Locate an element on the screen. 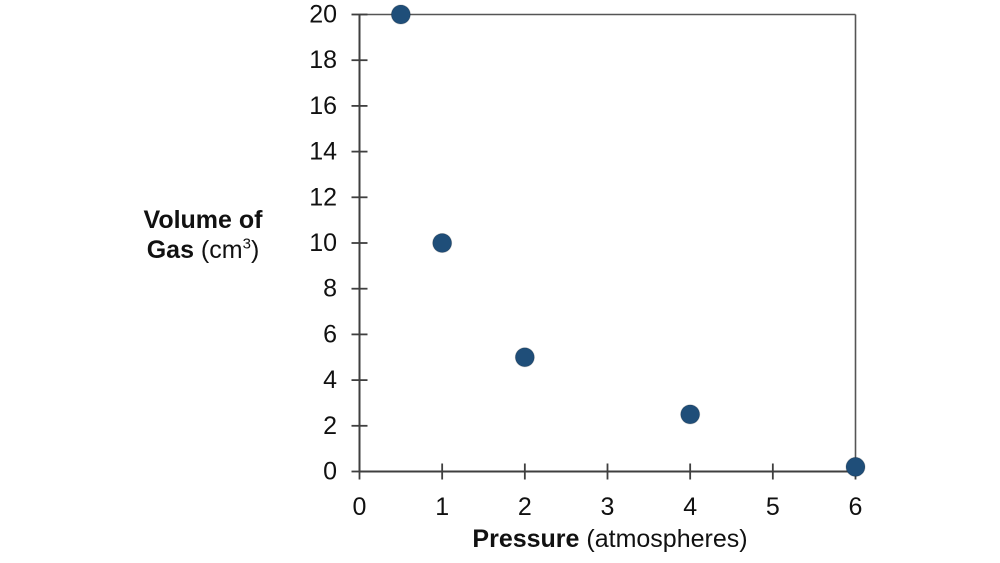 Image resolution: width=1000 pixels, height=563 pixels. x-tick-label: 3 is located at coordinates (608, 507).